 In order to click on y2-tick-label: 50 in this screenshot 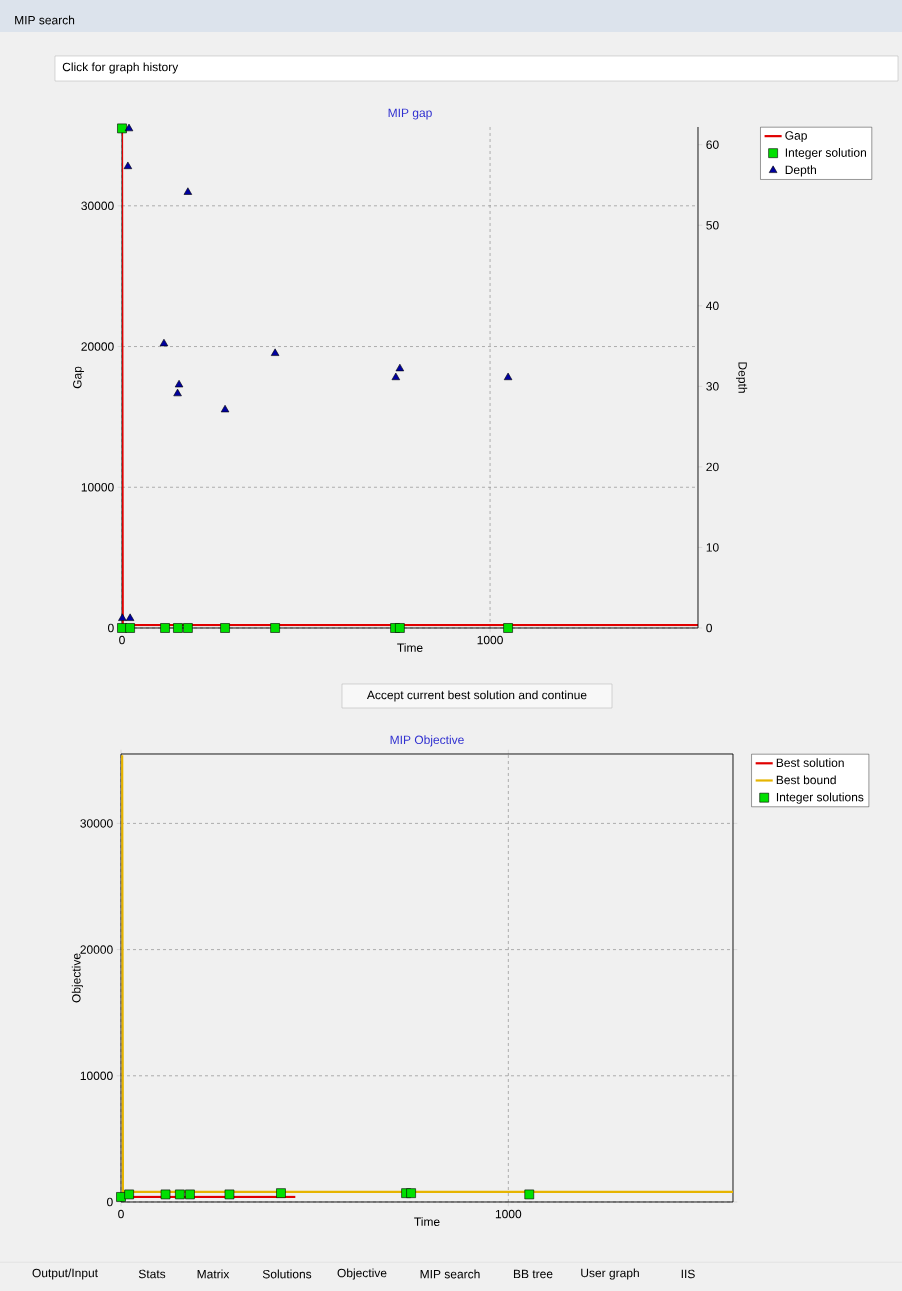, I will do `click(712, 225)`.